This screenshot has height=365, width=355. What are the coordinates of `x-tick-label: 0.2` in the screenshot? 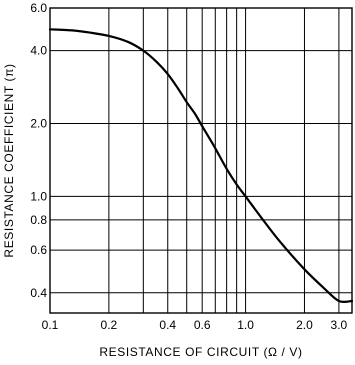 It's located at (109, 325).